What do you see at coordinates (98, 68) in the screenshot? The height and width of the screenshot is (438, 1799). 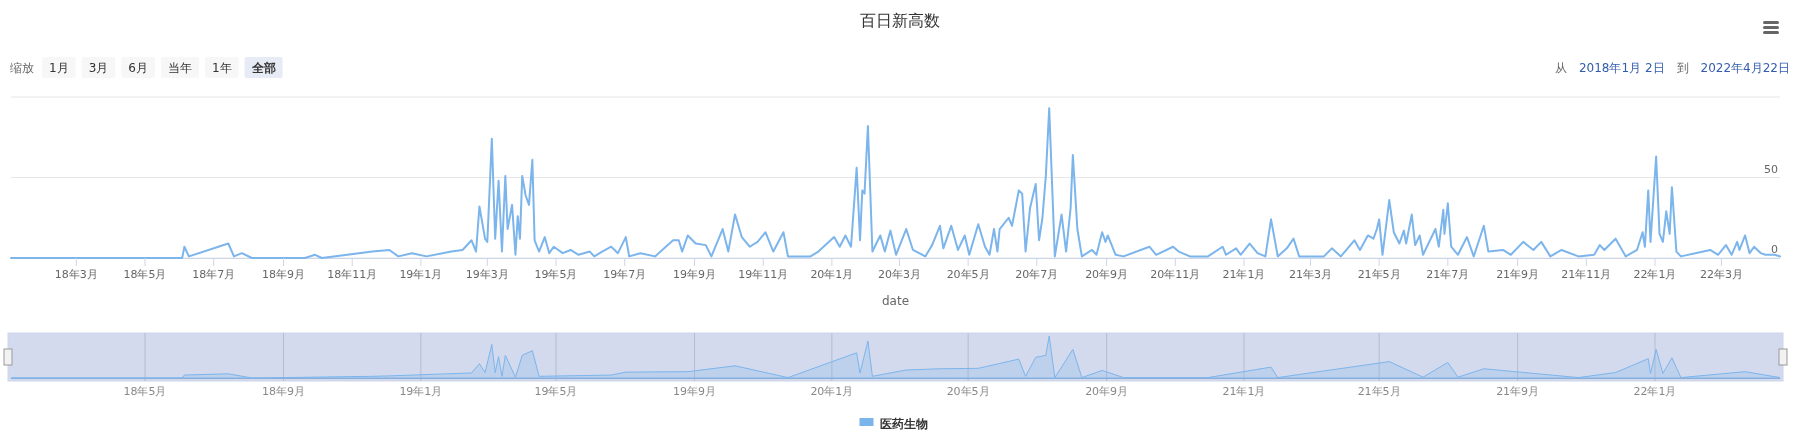 I see `text: 3月` at bounding box center [98, 68].